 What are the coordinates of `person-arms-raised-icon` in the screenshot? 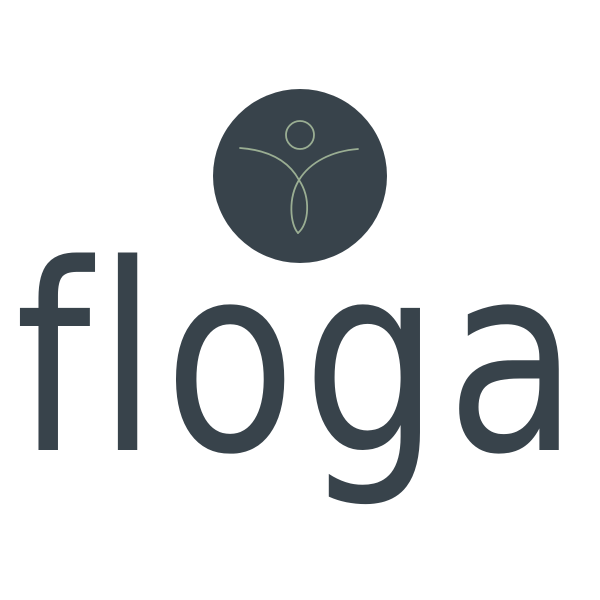 It's located at (299, 177).